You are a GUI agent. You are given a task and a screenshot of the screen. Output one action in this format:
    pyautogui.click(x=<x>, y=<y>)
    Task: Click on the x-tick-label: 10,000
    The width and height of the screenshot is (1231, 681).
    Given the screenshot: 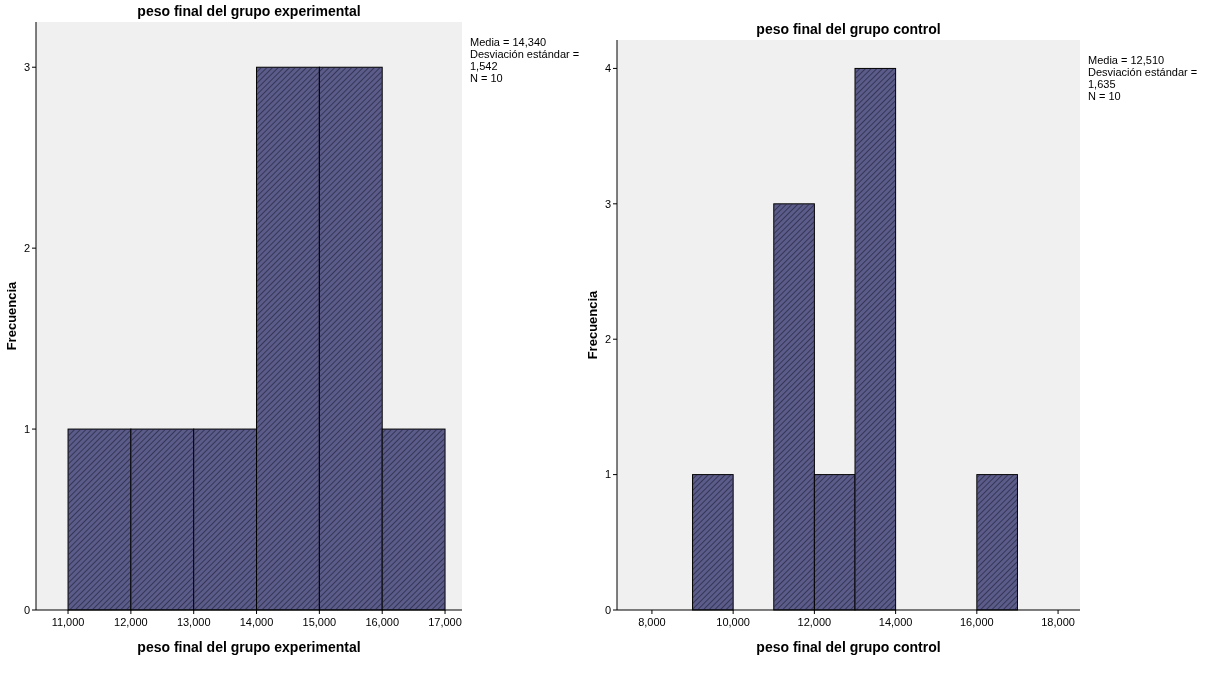 What is the action you would take?
    pyautogui.click(x=733, y=622)
    